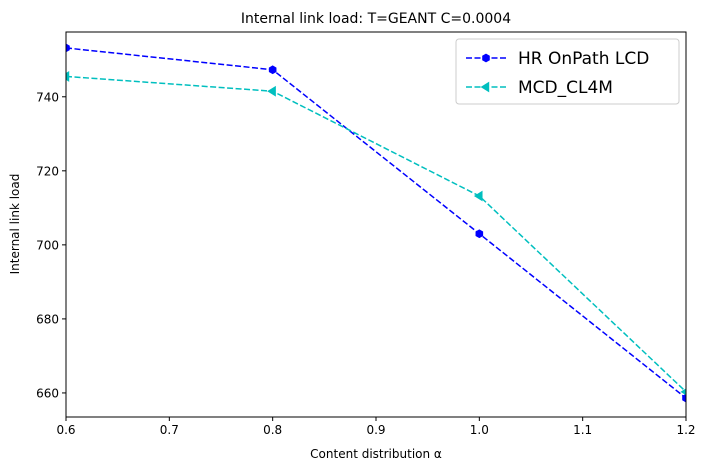 This screenshot has width=706, height=471. I want to click on x-tick-label: 1.1, so click(582, 430).